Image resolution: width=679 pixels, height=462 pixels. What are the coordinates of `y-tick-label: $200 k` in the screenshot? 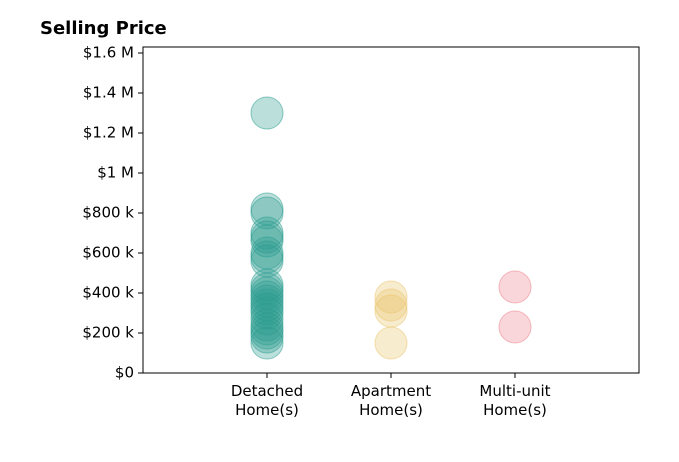 It's located at (108, 333).